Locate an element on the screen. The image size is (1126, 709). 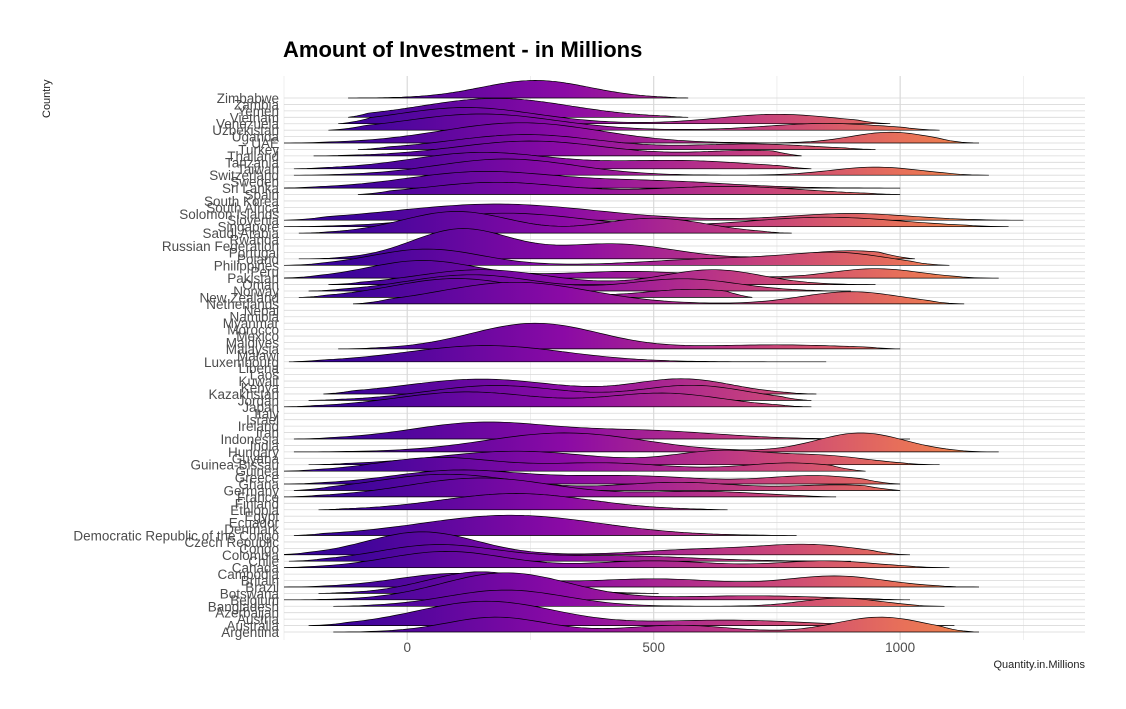
y-tick-label: Uzbekistan is located at coordinates (245, 130).